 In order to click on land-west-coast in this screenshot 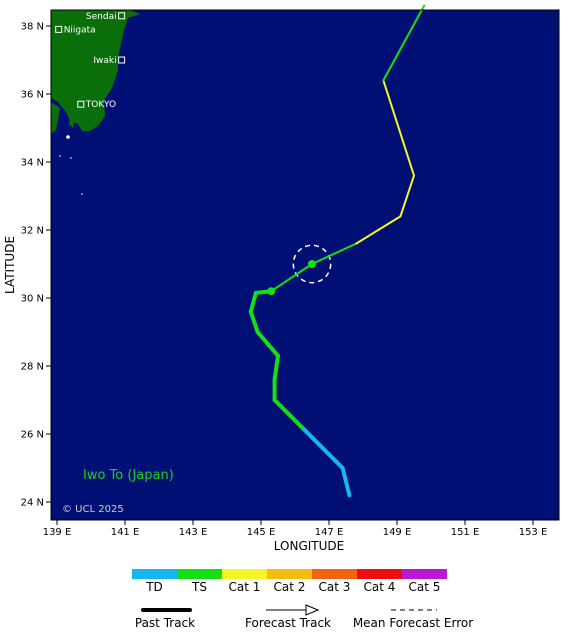, I will do `click(55, 118)`.